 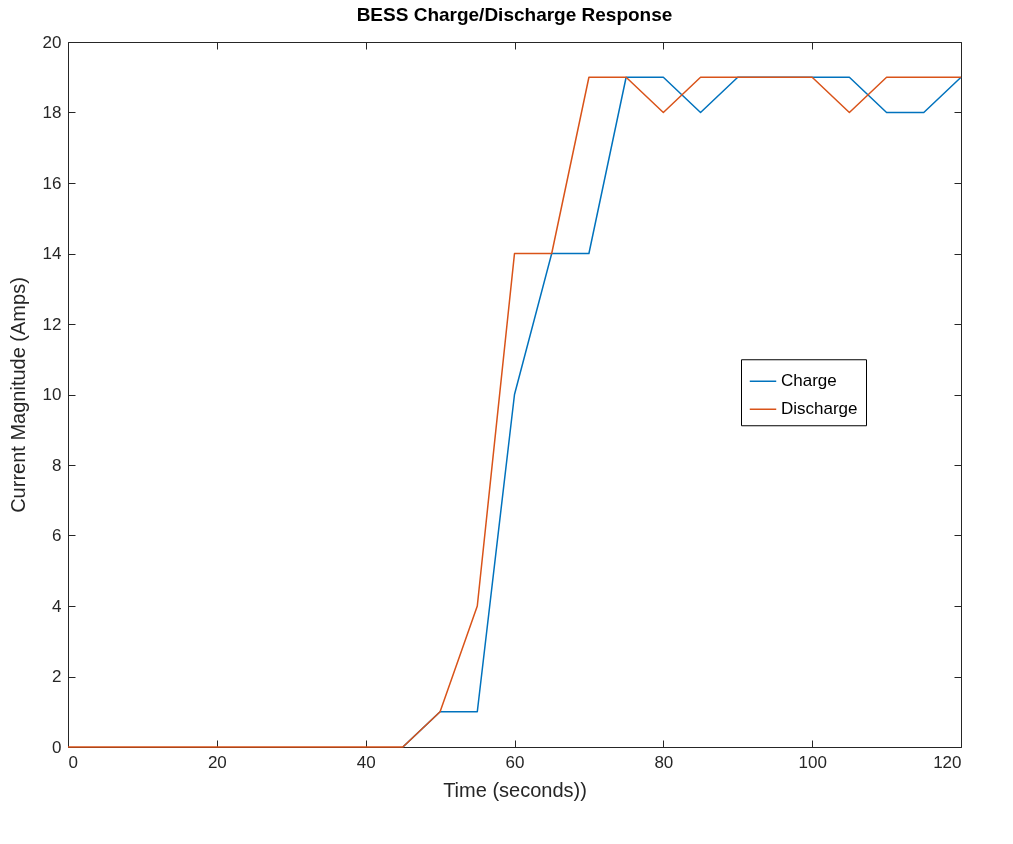 What do you see at coordinates (809, 381) in the screenshot?
I see `legend-label: Charge` at bounding box center [809, 381].